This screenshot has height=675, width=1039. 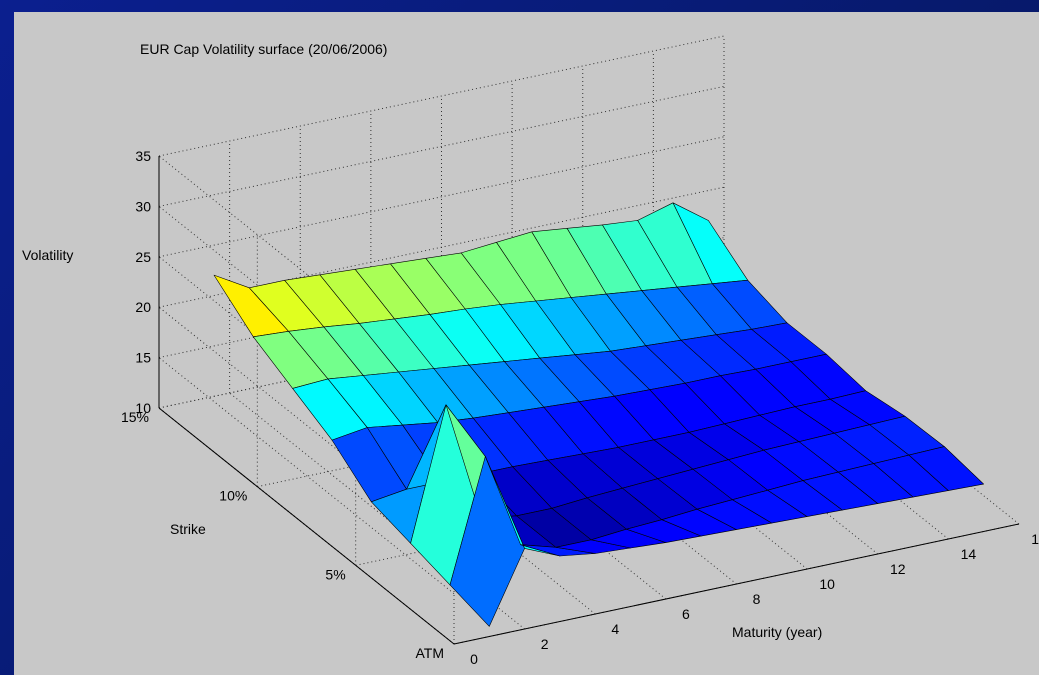 What do you see at coordinates (474, 659) in the screenshot?
I see `x-tick-label: 0` at bounding box center [474, 659].